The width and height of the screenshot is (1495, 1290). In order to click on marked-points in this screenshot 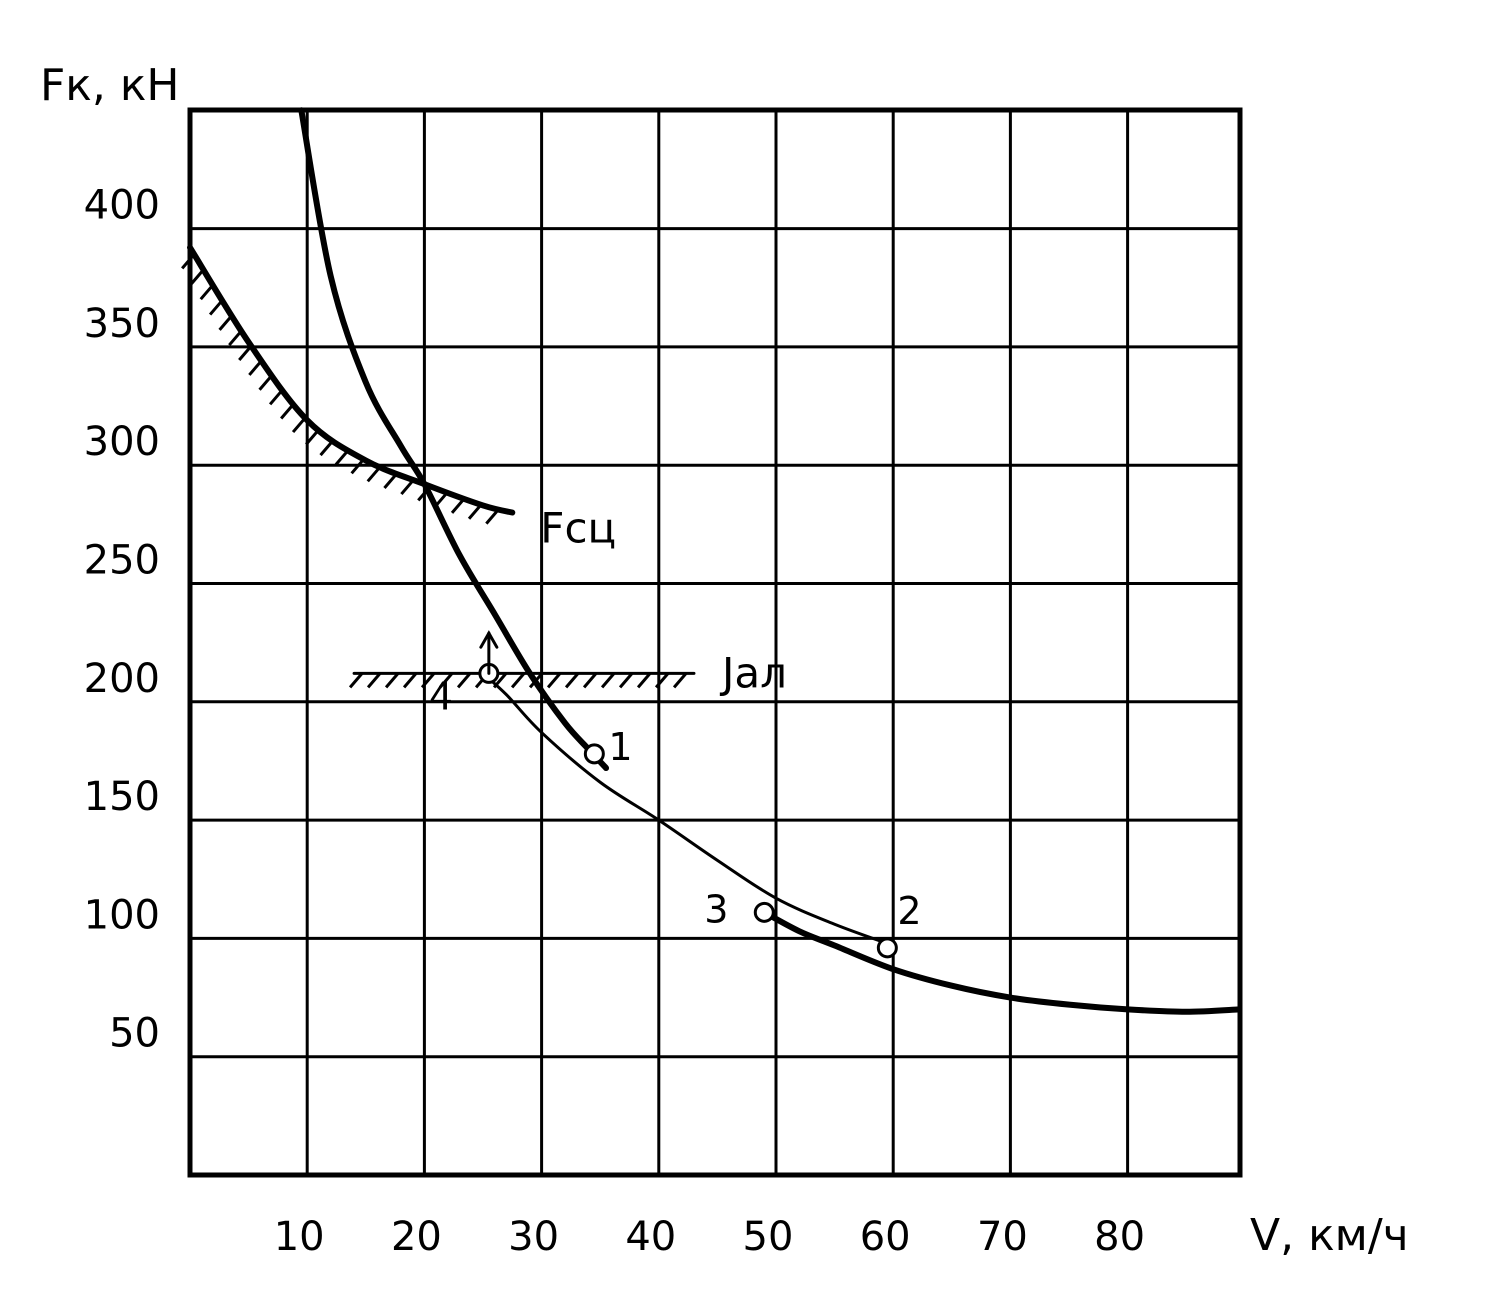, I will do `click(688, 794)`.